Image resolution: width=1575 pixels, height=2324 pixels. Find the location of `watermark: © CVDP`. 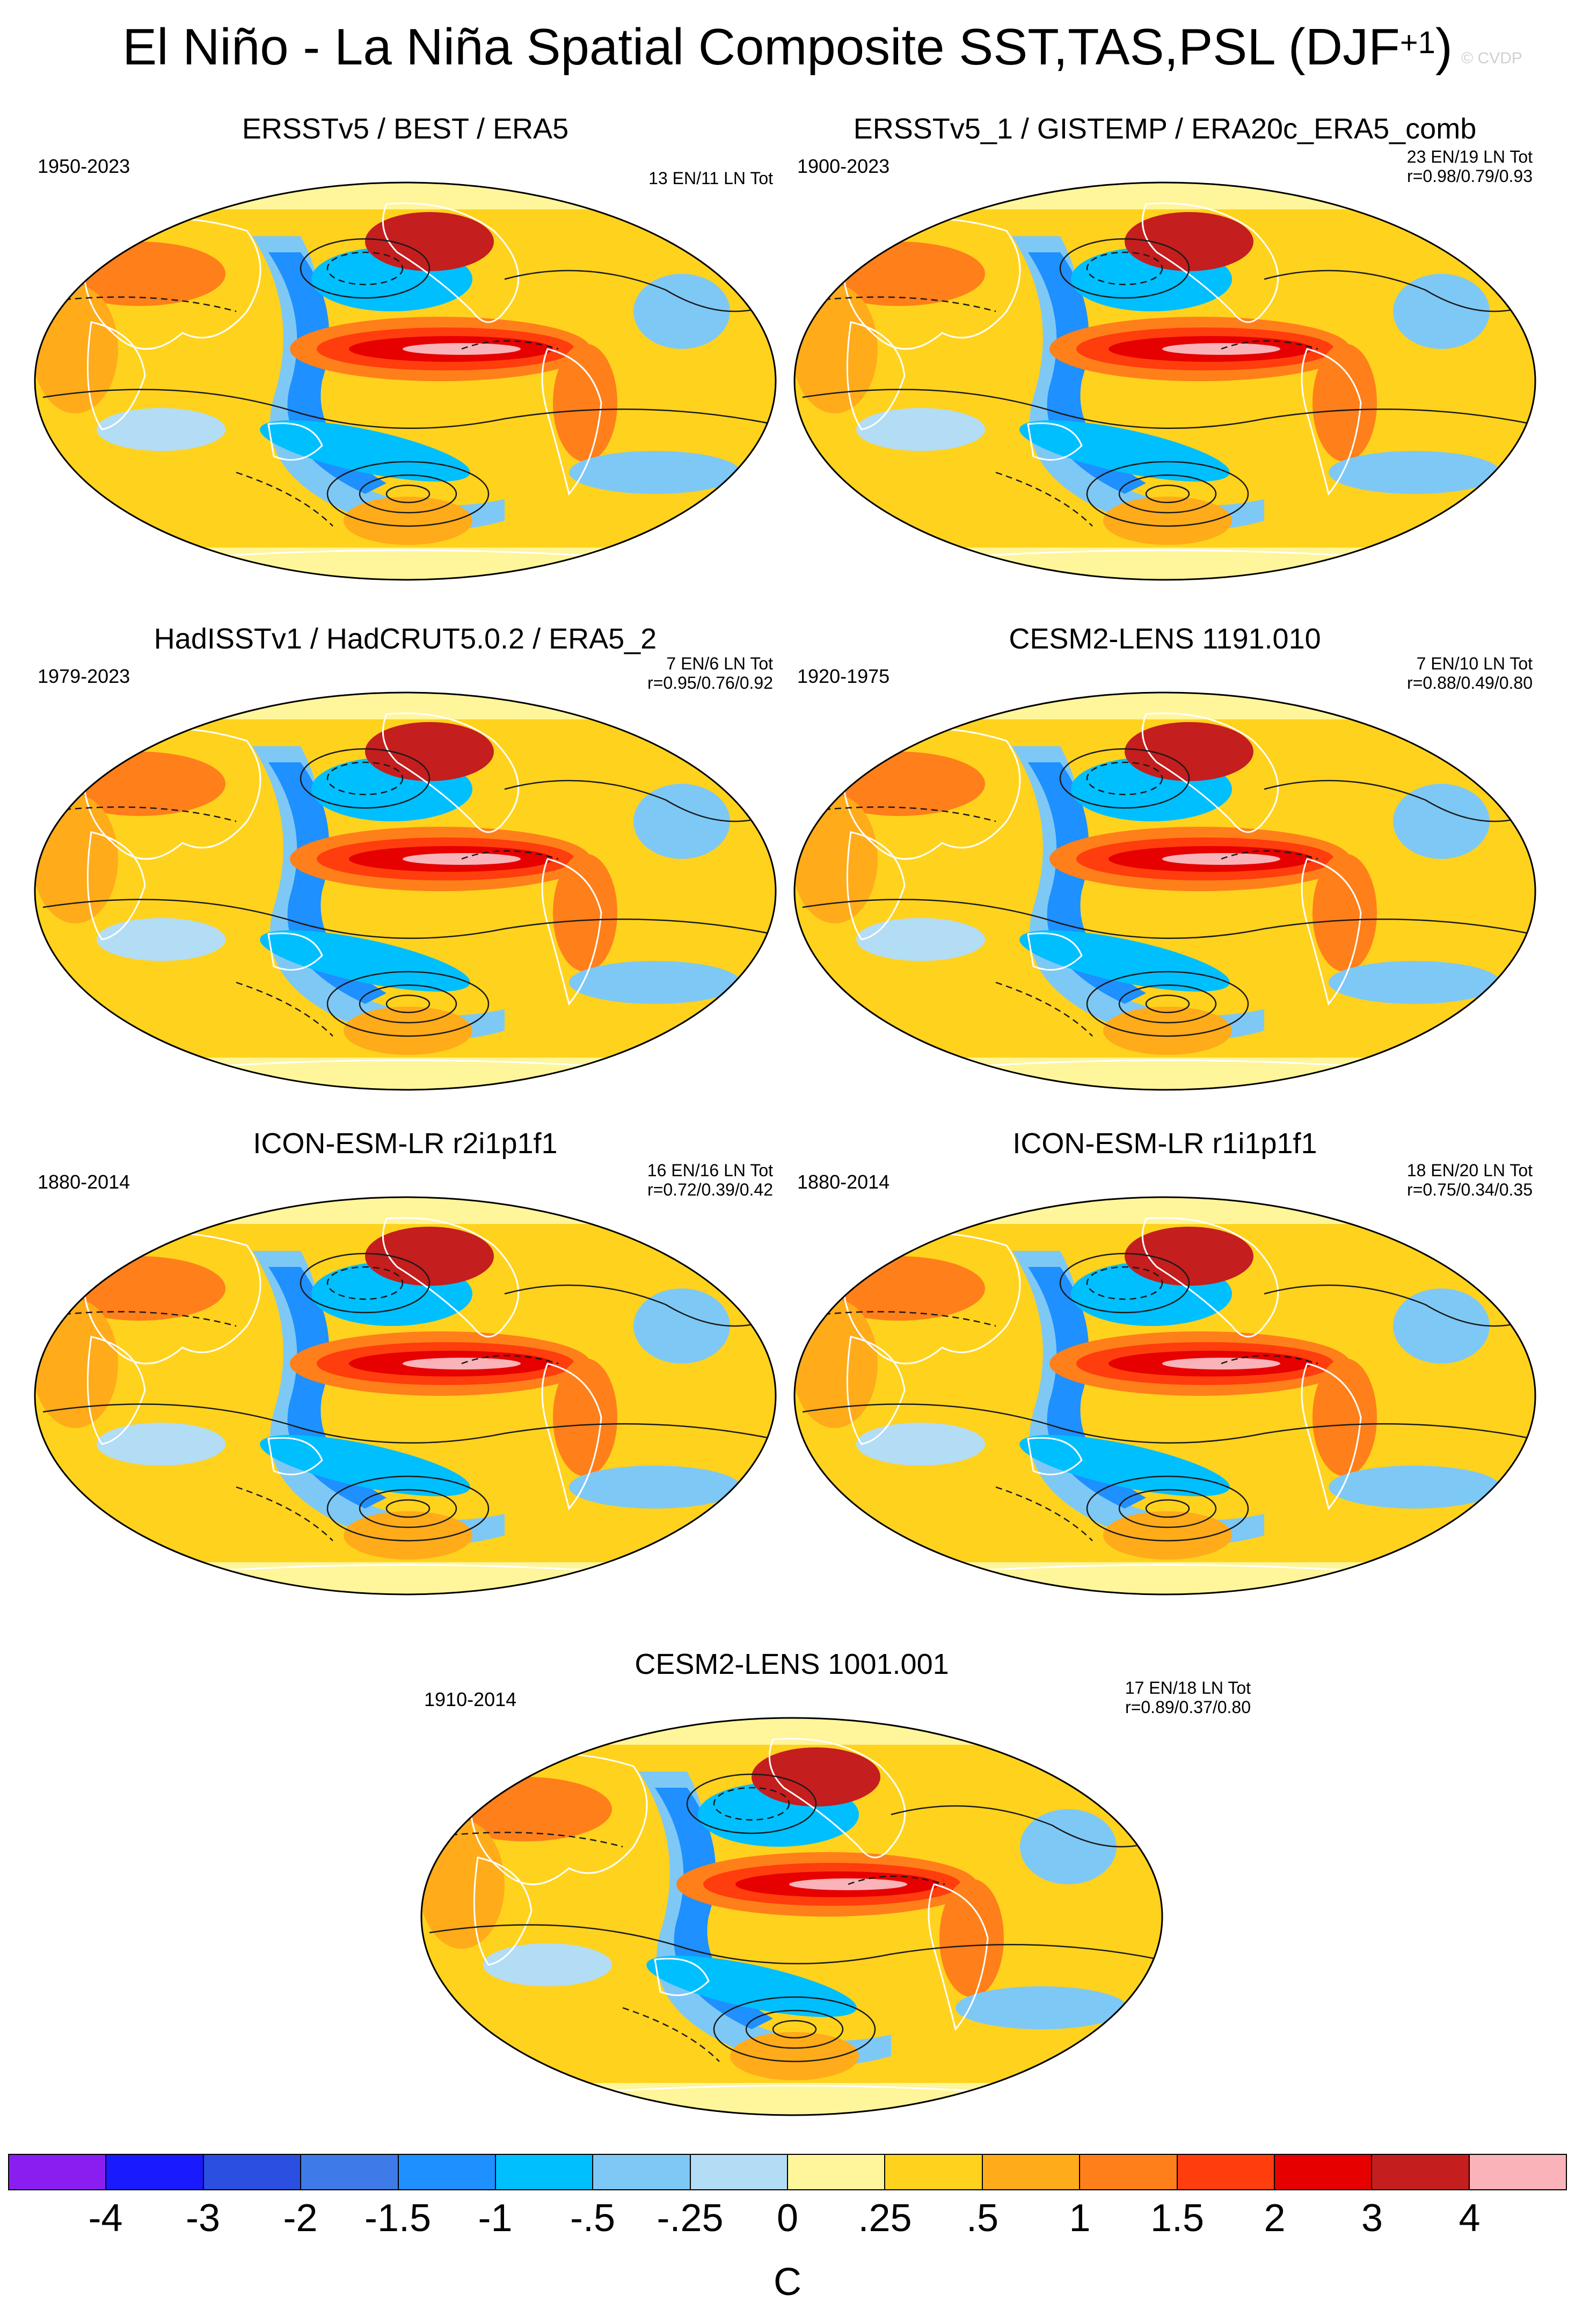

watermark: © CVDP is located at coordinates (1491, 58).